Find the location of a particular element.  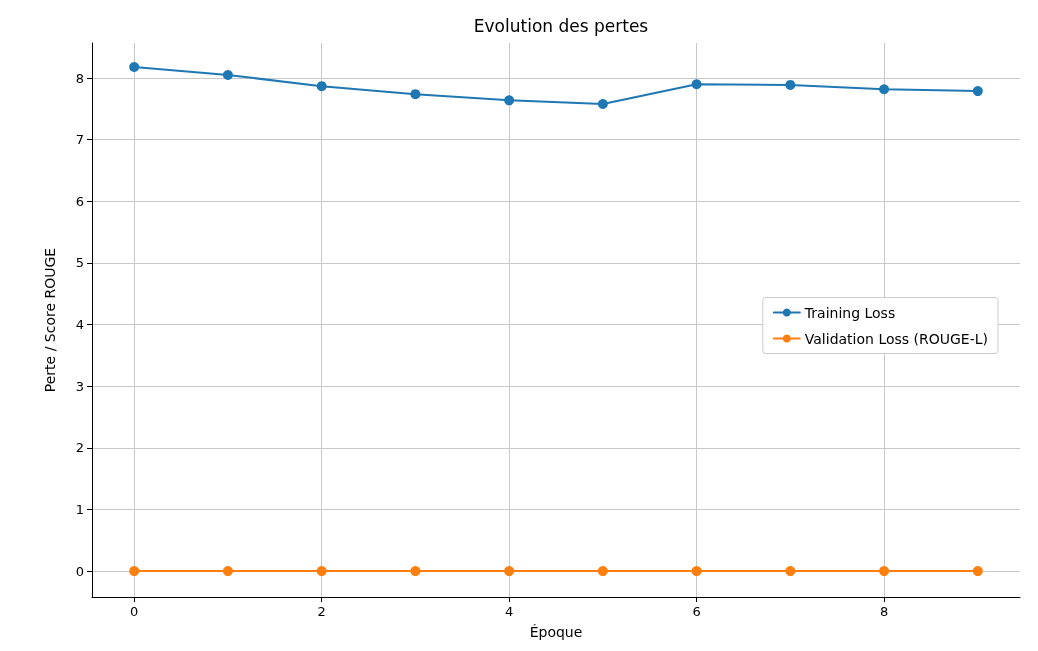

y-tick-label: 8 is located at coordinates (79, 78).